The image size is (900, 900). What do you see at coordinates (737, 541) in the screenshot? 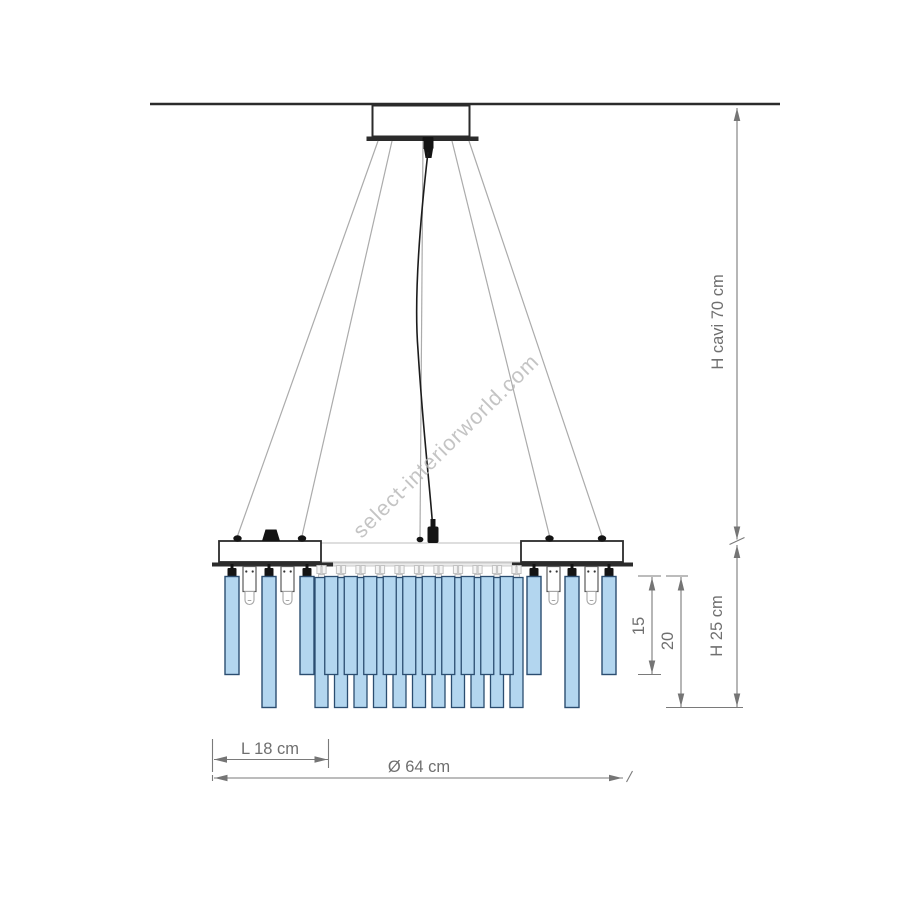
I see `dim-tick` at bounding box center [737, 541].